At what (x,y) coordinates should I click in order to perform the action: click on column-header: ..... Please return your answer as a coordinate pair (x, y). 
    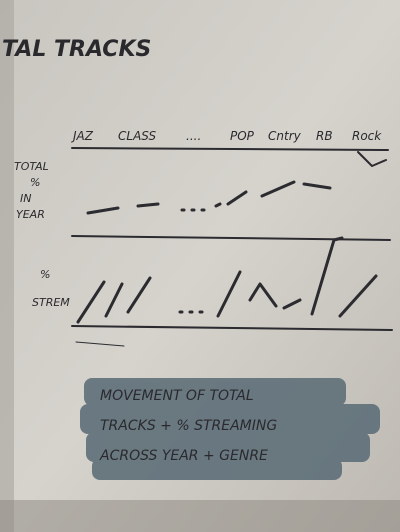
    Looking at the image, I should click on (193, 136).